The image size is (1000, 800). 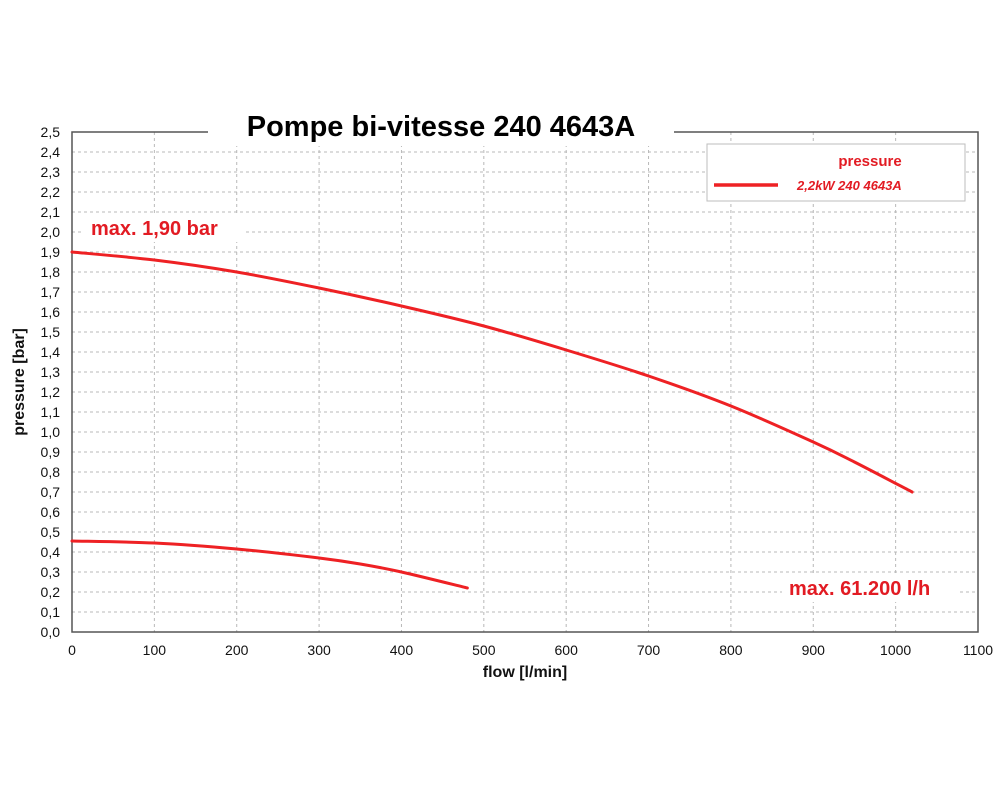 I want to click on x-tick-labels: 0 100 200 300 400 500 600 700 800 900 1000 1100, so click(x=530, y=650).